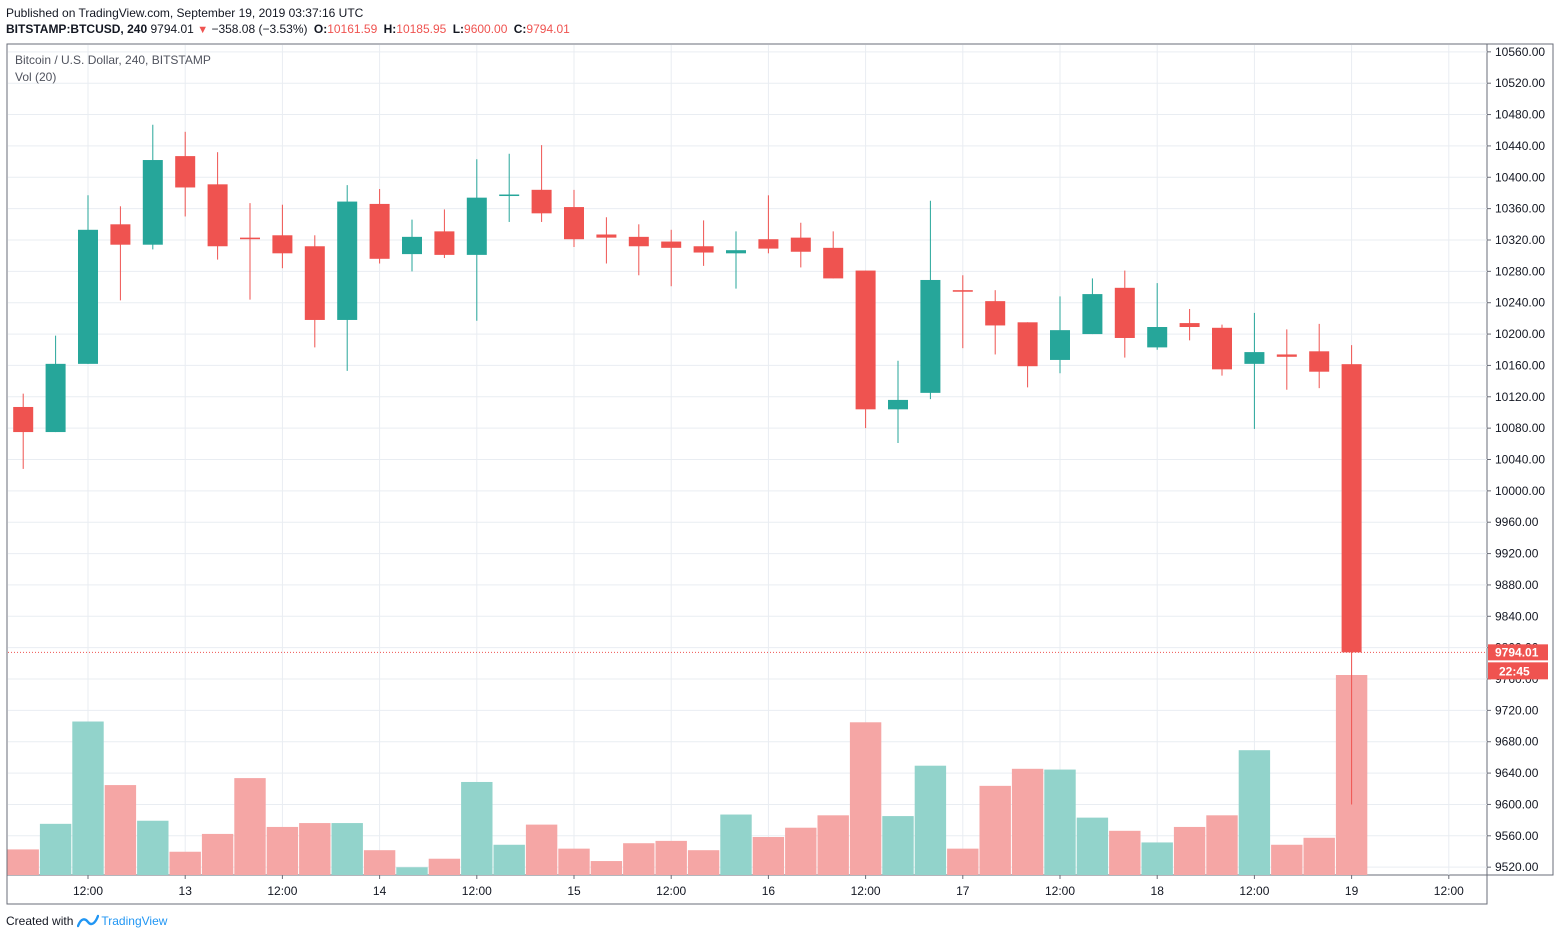 The image size is (1560, 940). Describe the element at coordinates (77, 29) in the screenshot. I see `symbol-label: BITSTAMP:BTCUSD, 240` at that location.